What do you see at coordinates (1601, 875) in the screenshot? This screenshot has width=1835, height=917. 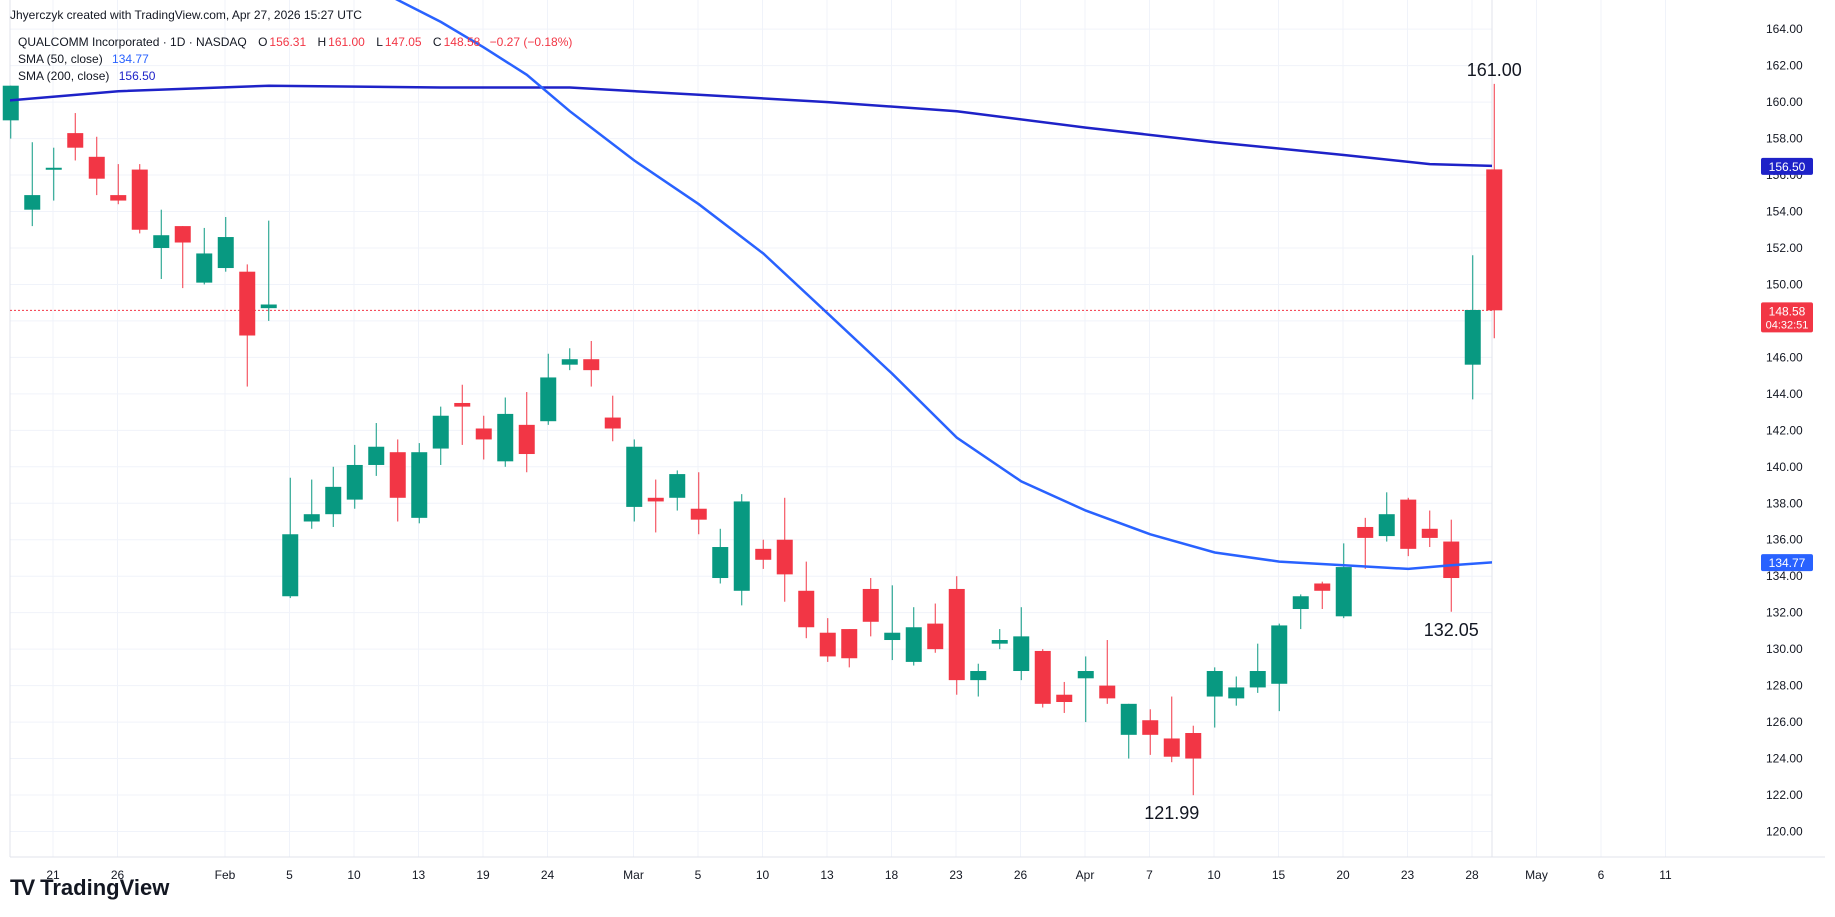 I see `x-tick-label: 6` at bounding box center [1601, 875].